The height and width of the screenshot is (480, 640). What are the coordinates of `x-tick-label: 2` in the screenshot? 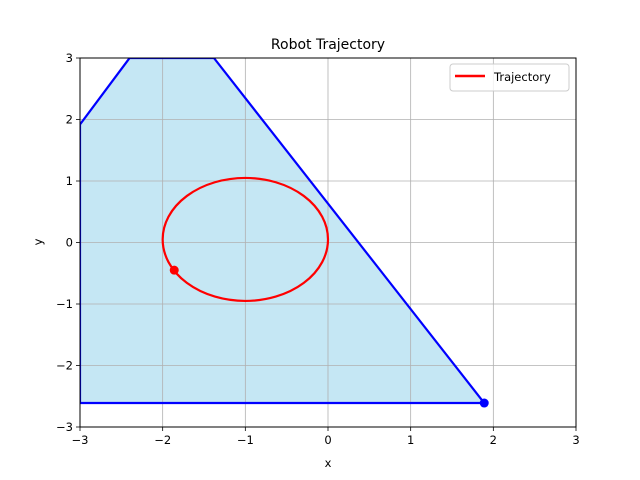 It's located at (493, 440).